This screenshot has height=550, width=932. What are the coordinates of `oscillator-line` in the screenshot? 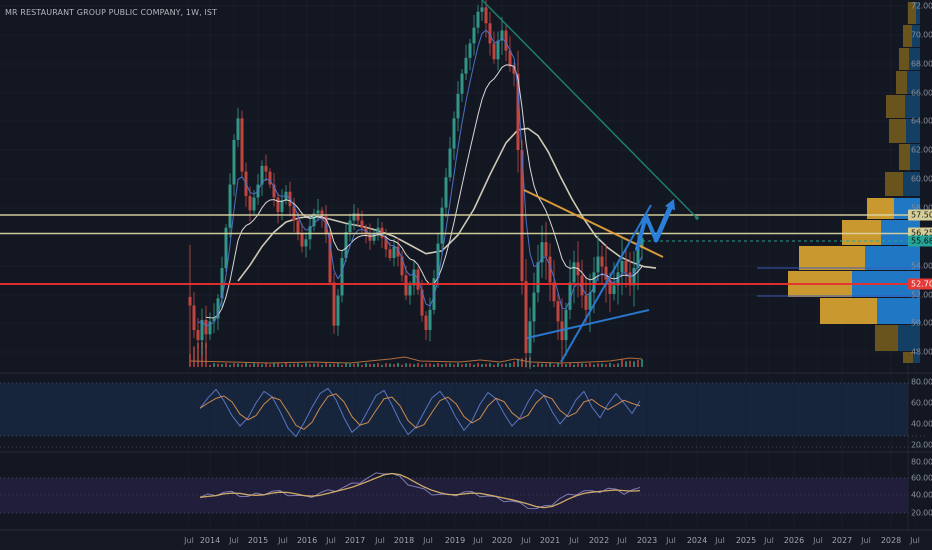 It's located at (420, 491).